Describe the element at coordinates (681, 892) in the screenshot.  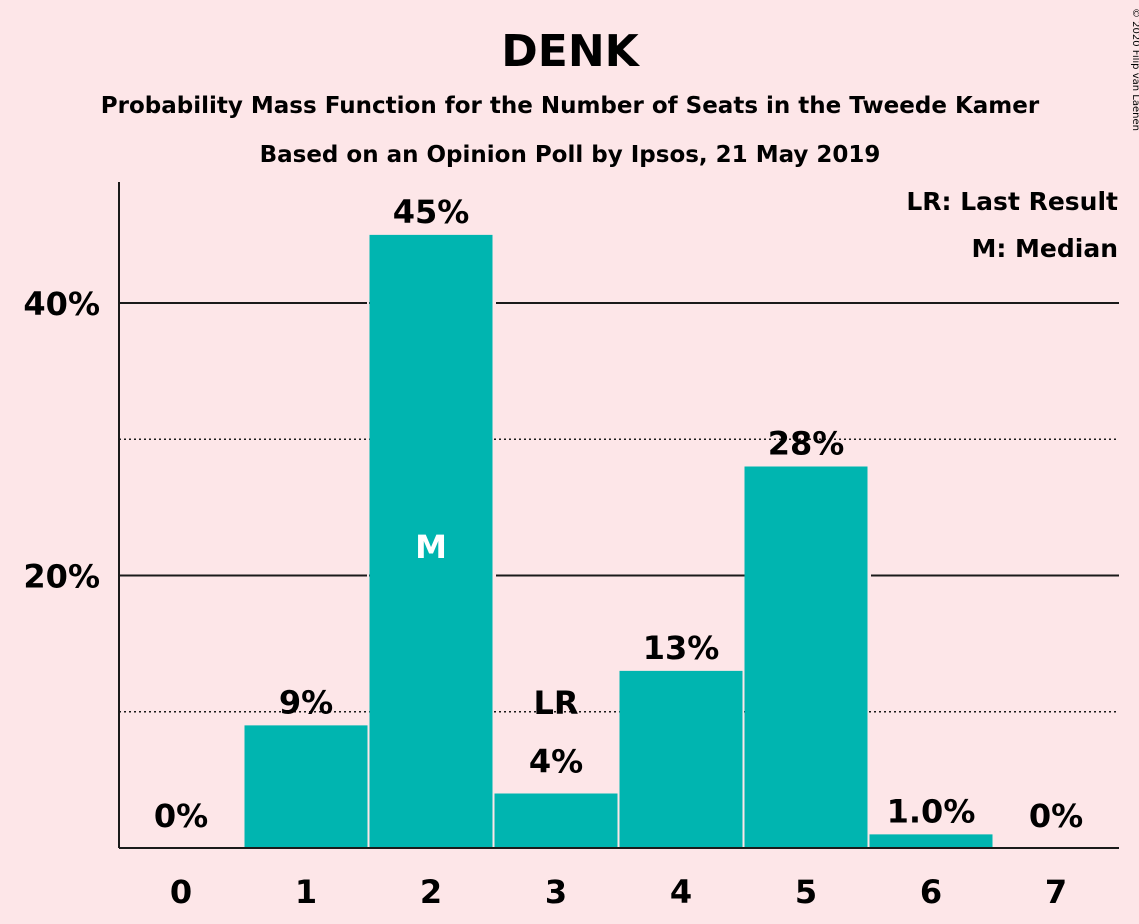
I see `x-tick-label: 4` at that location.